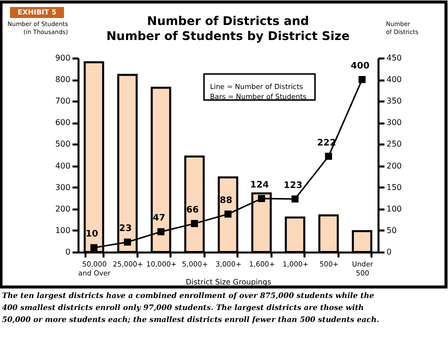 This screenshot has height=343, width=448. What do you see at coordinates (391, 230) in the screenshot?
I see `y2-tick-label: 50` at bounding box center [391, 230].